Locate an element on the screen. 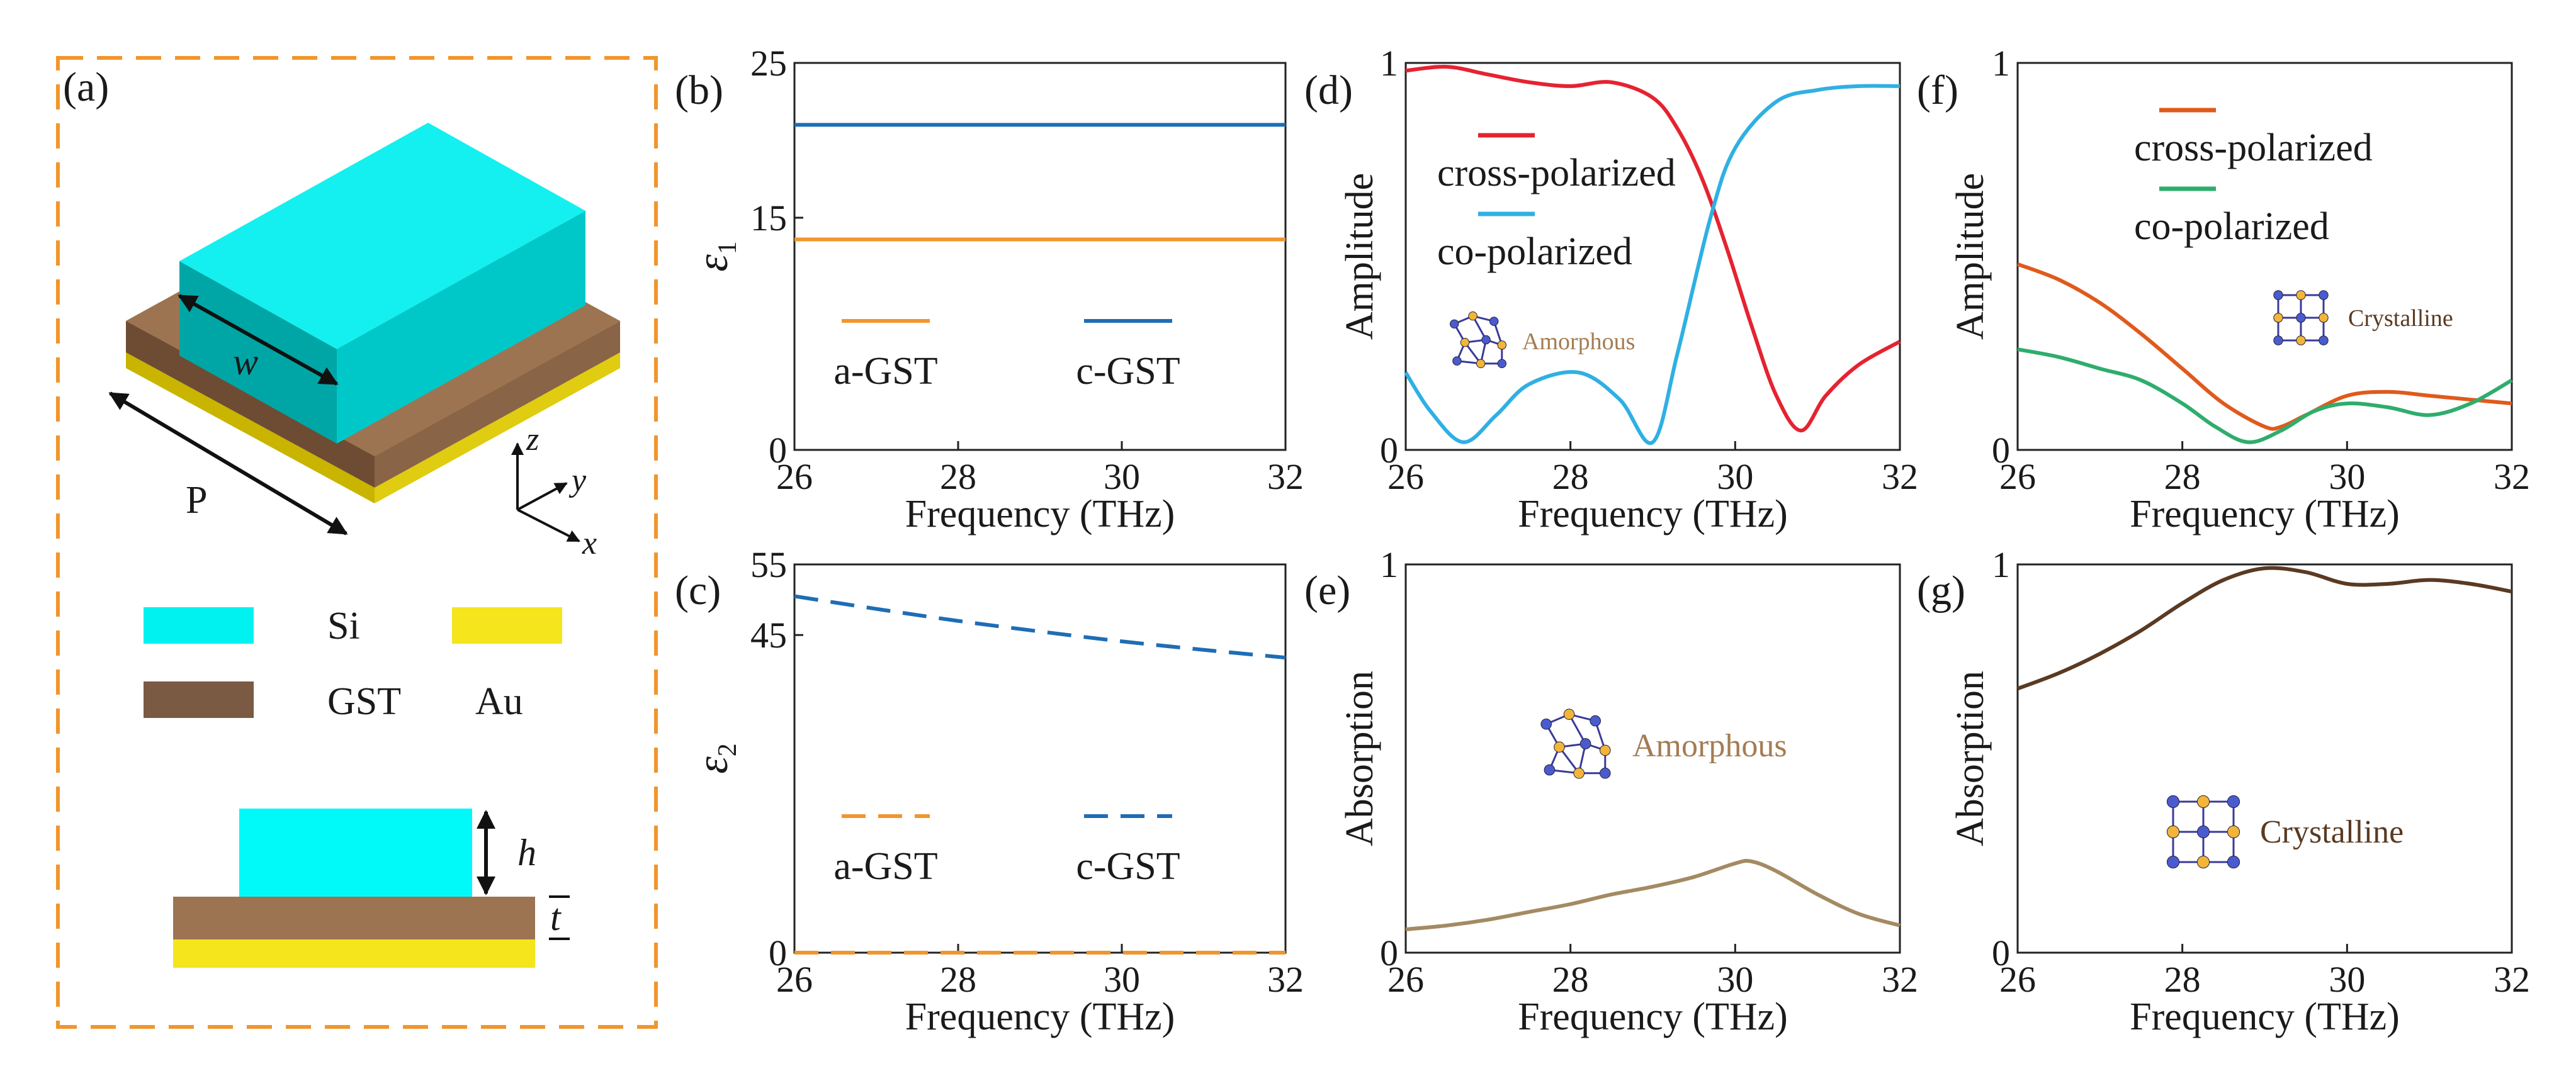  x-axis-label-f: Frequency (THz) is located at coordinates (2265, 514).